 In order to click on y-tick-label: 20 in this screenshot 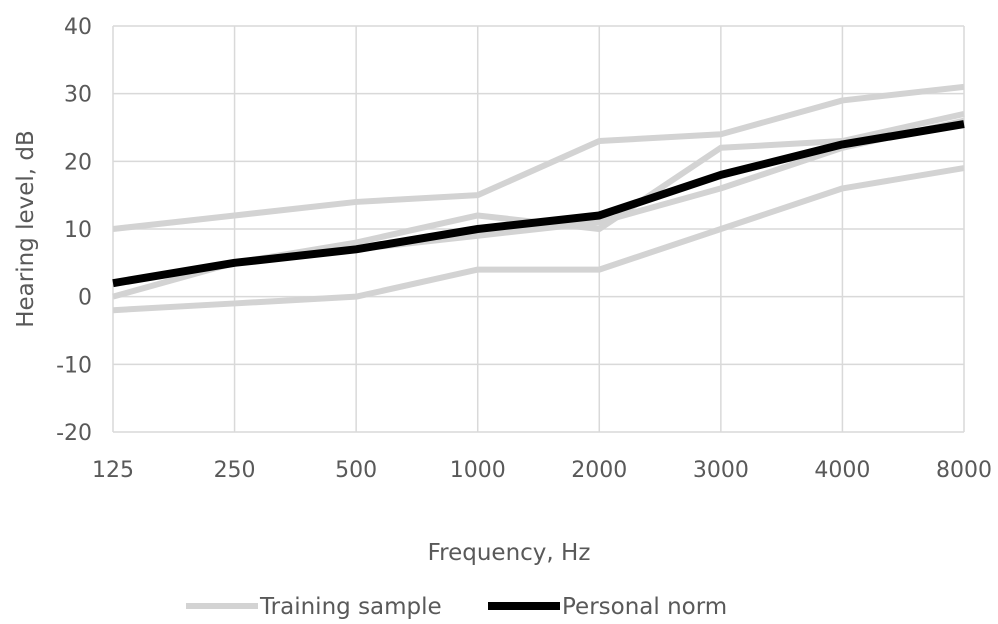, I will do `click(78, 162)`.